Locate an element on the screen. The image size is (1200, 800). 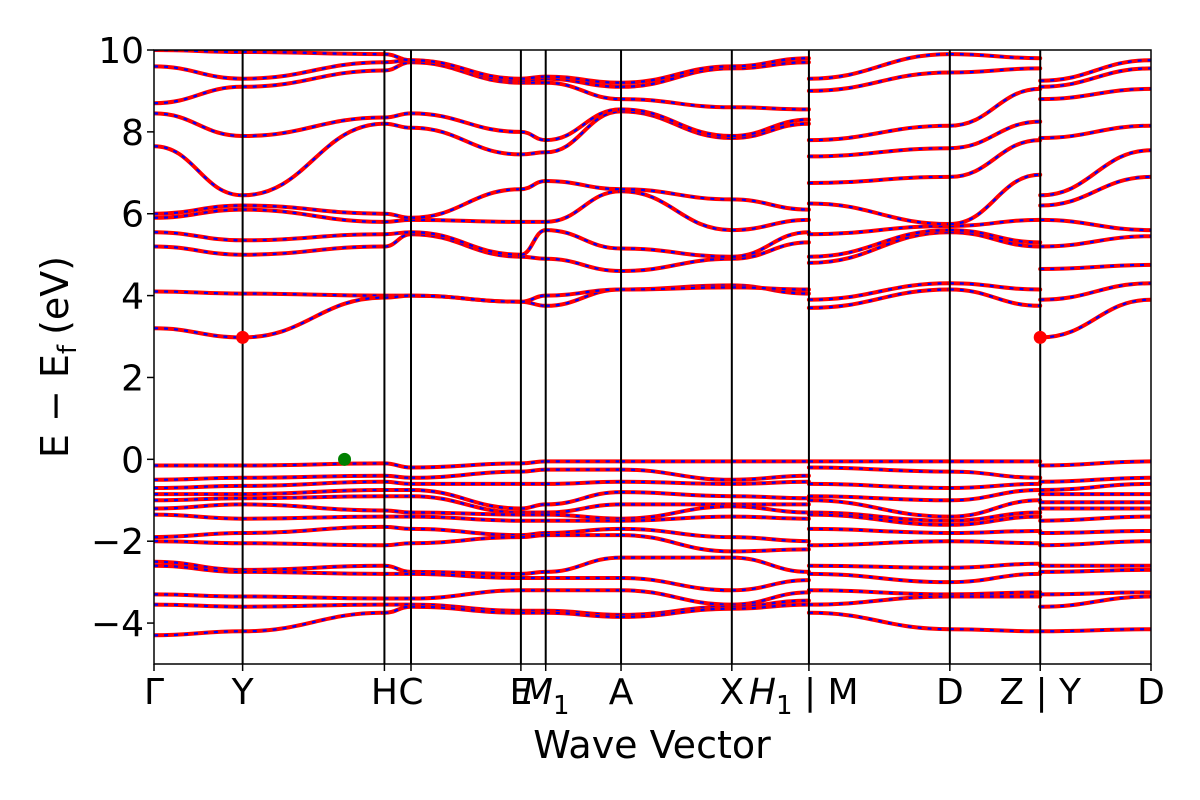
band-1-18-overlay is located at coordinates (313, 530).